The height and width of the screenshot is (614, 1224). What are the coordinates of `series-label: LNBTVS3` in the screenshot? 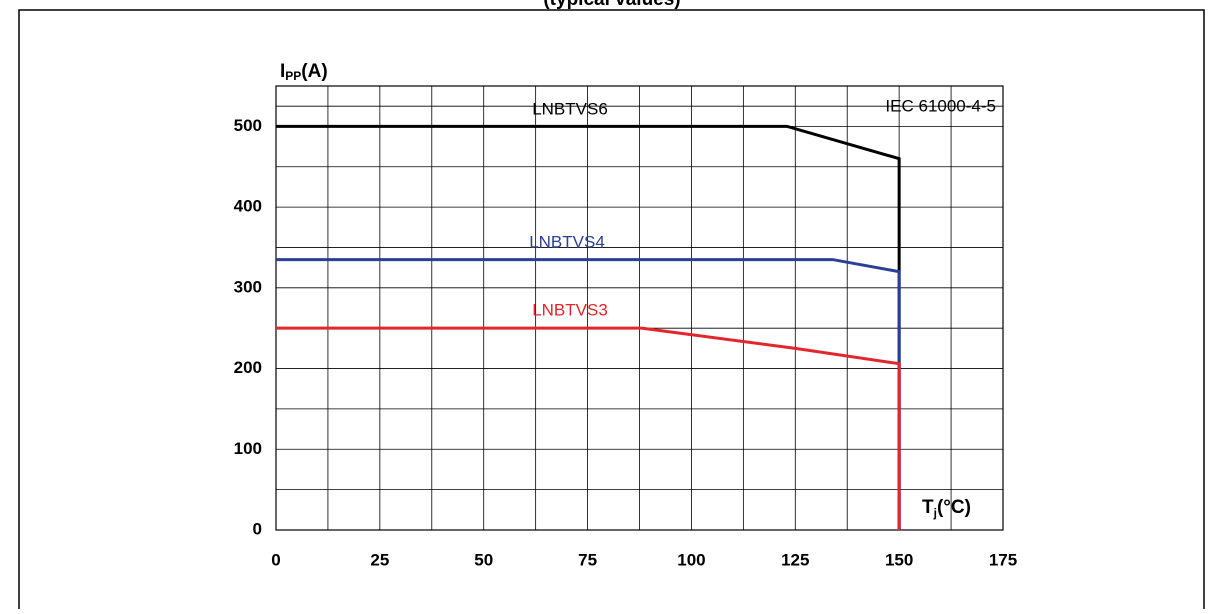 It's located at (570, 309).